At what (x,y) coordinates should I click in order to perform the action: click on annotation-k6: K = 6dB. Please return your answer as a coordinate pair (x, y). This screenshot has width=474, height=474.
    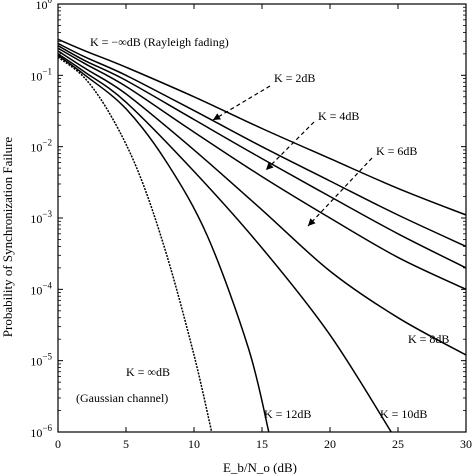
    Looking at the image, I should click on (396, 151).